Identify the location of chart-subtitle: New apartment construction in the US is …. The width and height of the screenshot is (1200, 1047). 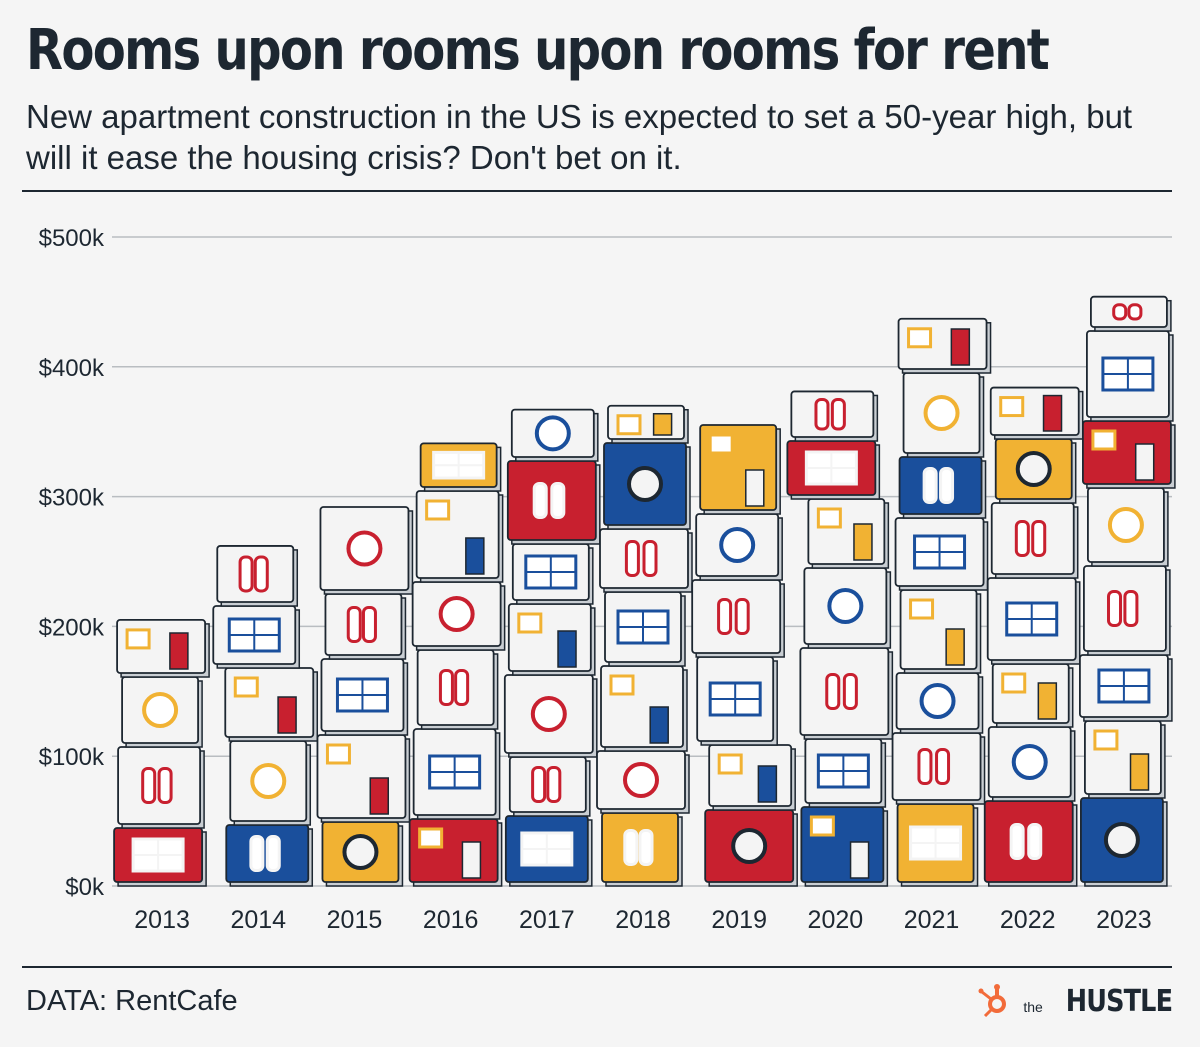
(579, 137).